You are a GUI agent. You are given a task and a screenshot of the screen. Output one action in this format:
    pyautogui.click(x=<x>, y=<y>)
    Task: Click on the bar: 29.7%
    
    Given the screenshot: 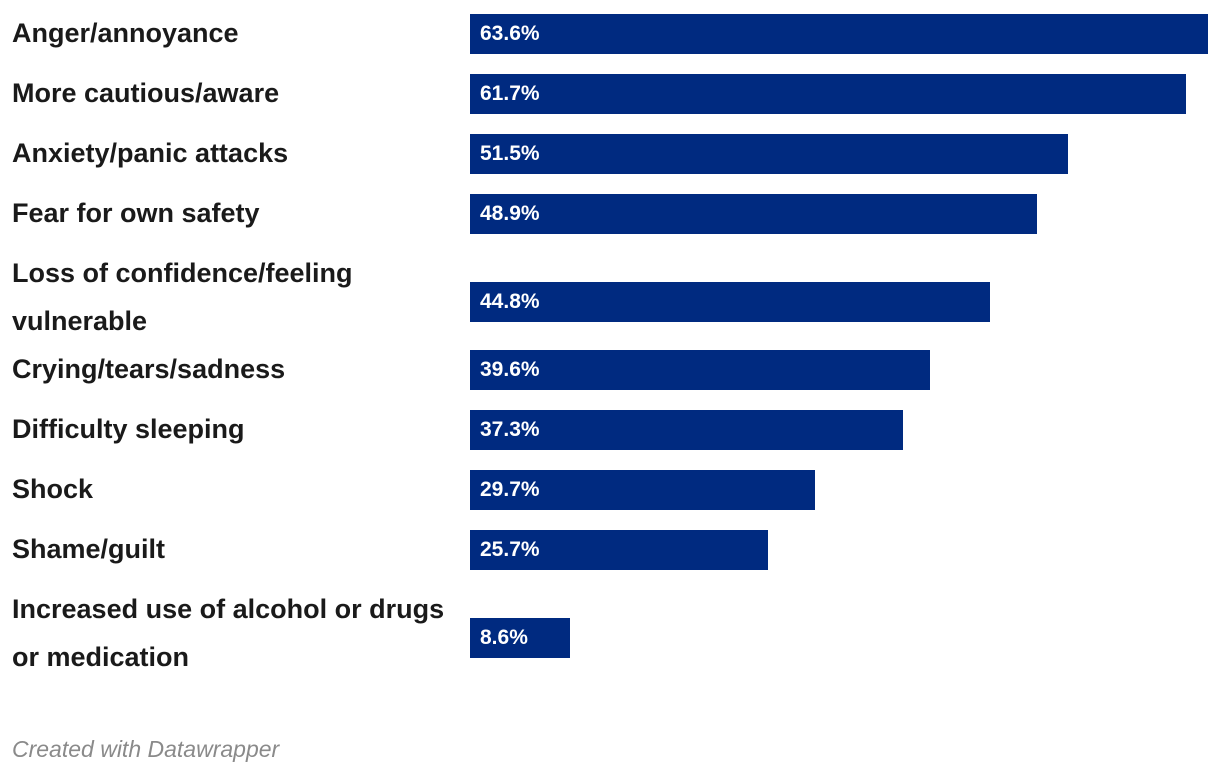 What is the action you would take?
    pyautogui.click(x=642, y=490)
    